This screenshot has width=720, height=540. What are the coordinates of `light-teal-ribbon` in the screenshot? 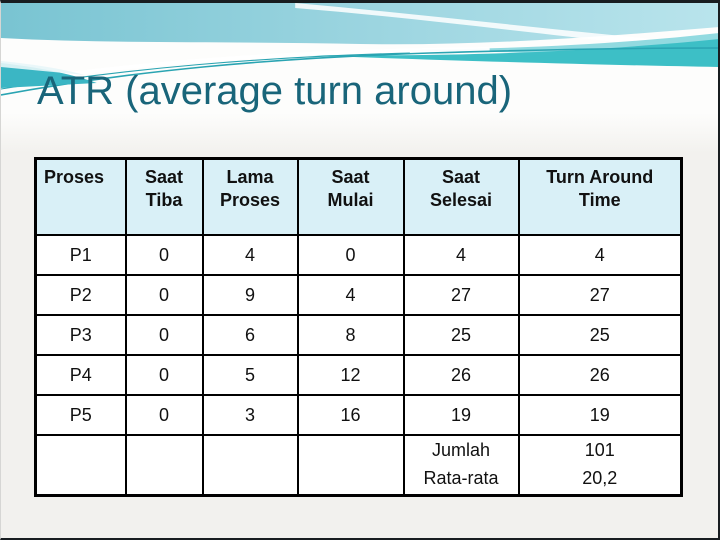 It's located at (558, 44).